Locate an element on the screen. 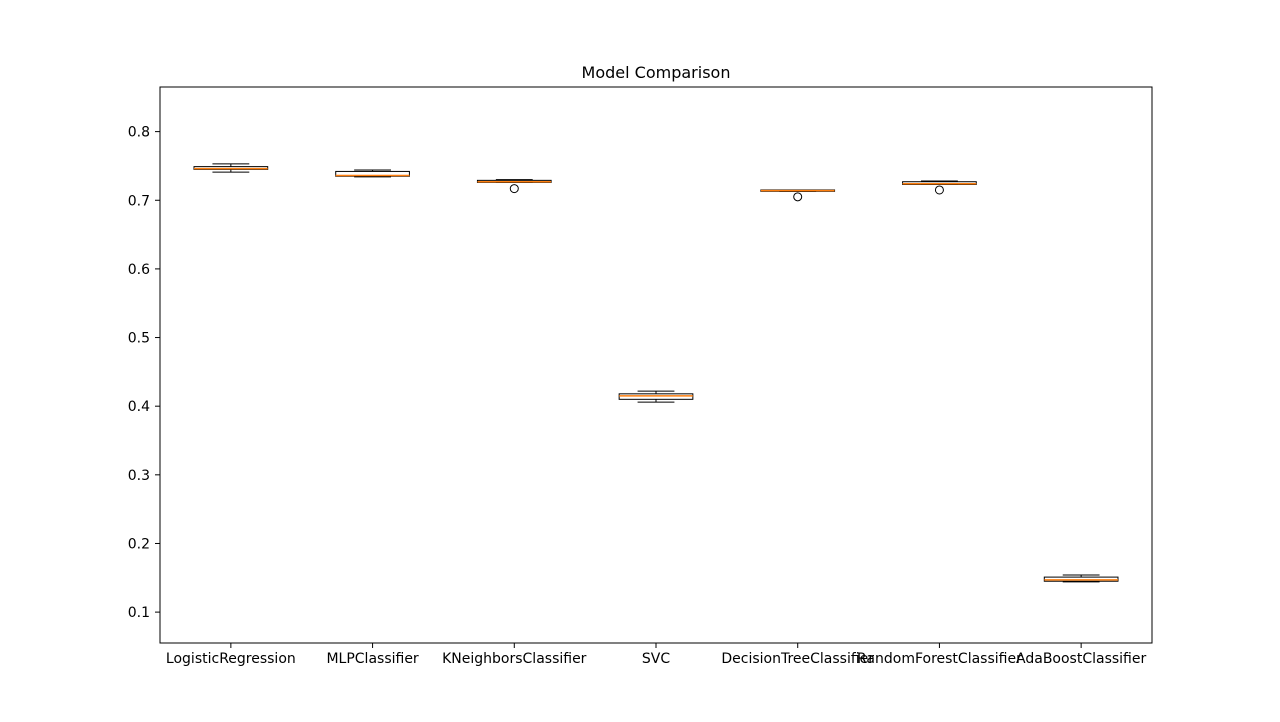  x-tick-label: DecisionTreeClassifier is located at coordinates (797, 659).